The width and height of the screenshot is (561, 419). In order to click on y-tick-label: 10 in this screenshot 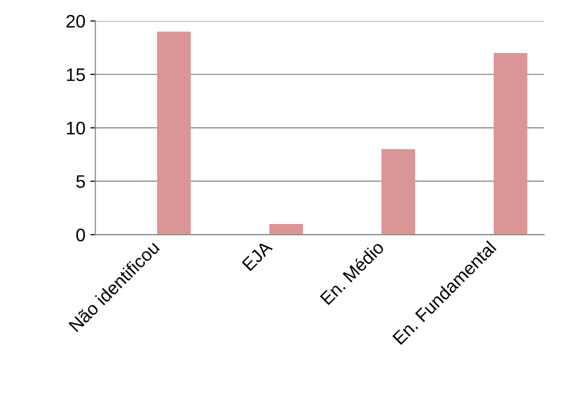, I will do `click(75, 128)`.